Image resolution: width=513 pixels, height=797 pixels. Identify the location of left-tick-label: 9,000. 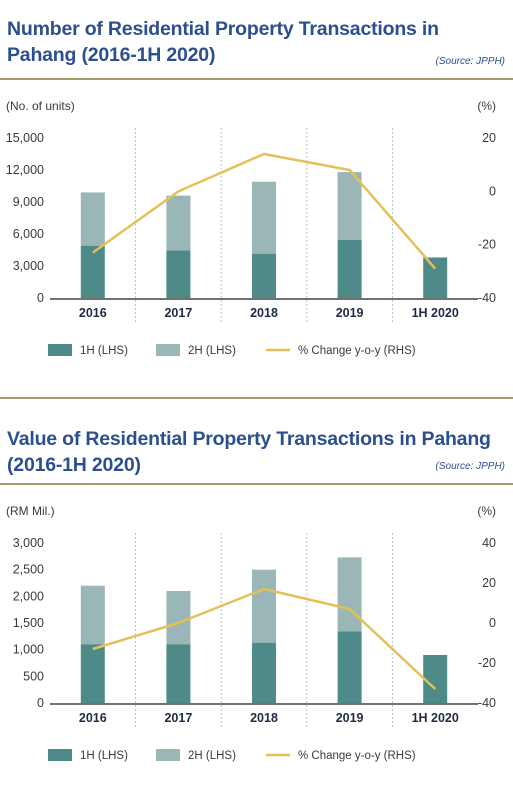
(28, 202).